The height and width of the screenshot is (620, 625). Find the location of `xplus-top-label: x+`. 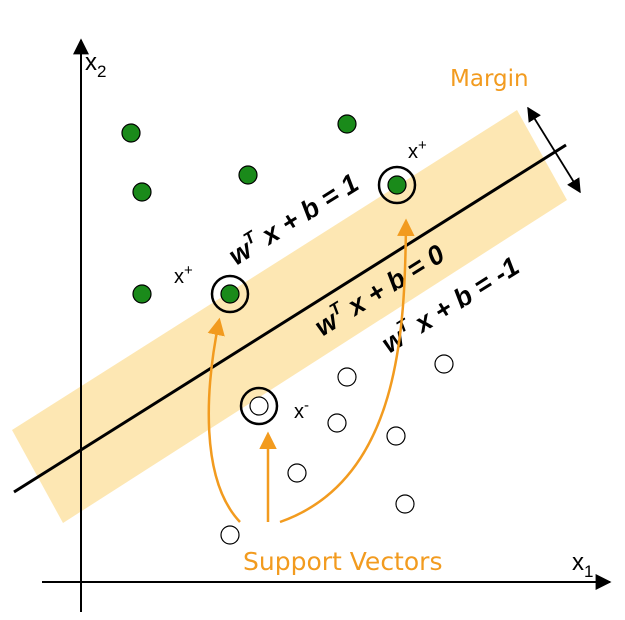

xplus-top-label: x+ is located at coordinates (417, 150).